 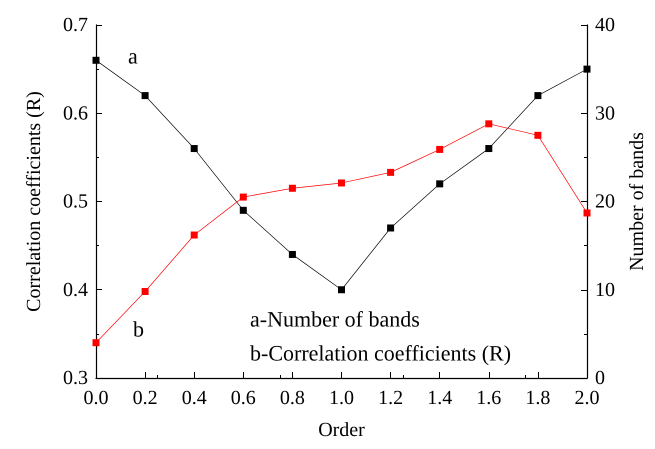 I want to click on annotation: a-Number of bands, so click(x=335, y=319).